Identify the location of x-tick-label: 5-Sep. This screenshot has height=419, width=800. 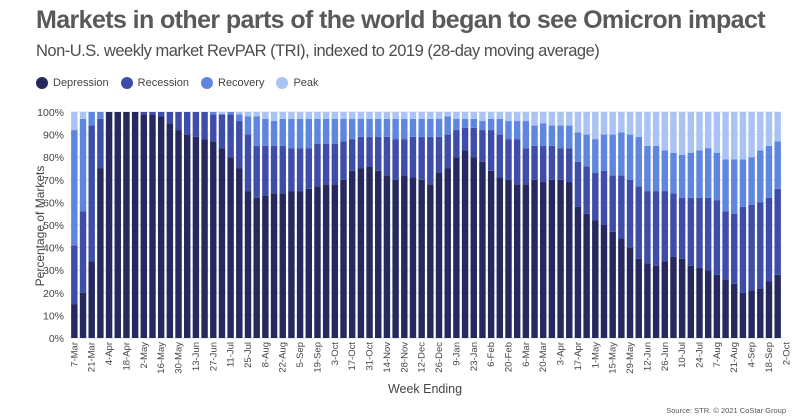
(300, 354).